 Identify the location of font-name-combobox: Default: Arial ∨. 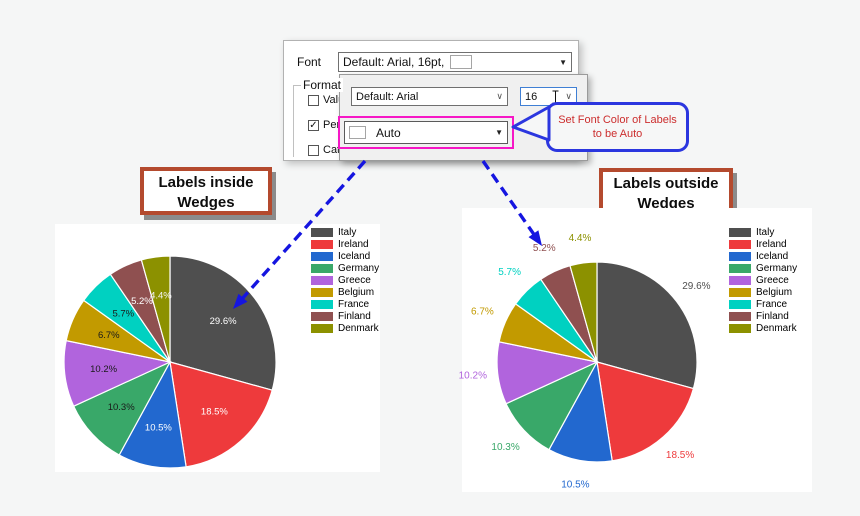
(429, 96).